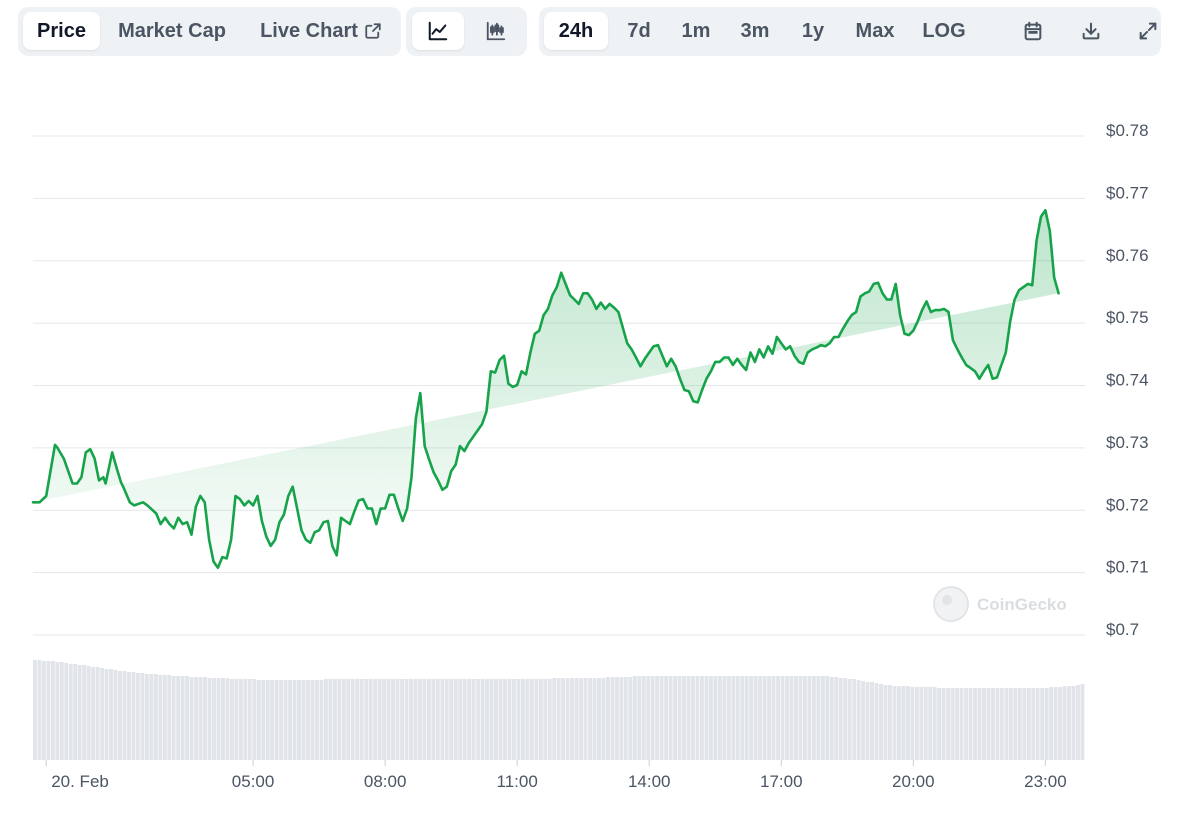  I want to click on tab-price: Price, so click(61, 31).